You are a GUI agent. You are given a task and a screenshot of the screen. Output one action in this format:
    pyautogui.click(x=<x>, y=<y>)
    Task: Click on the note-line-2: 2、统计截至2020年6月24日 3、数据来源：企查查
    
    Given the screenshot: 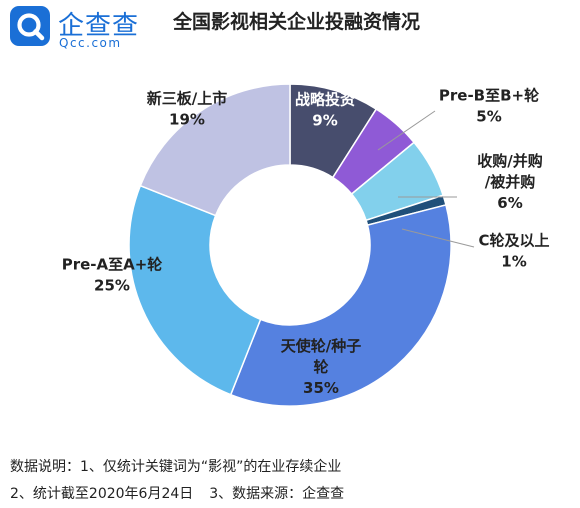 What is the action you would take?
    pyautogui.click(x=177, y=494)
    